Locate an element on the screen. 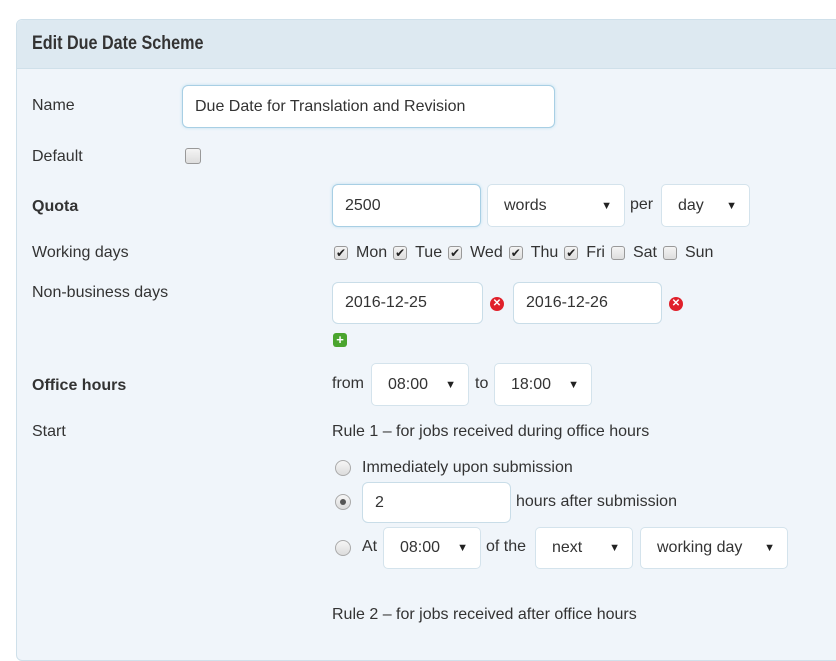  to-value: 18:00 is located at coordinates (531, 384).